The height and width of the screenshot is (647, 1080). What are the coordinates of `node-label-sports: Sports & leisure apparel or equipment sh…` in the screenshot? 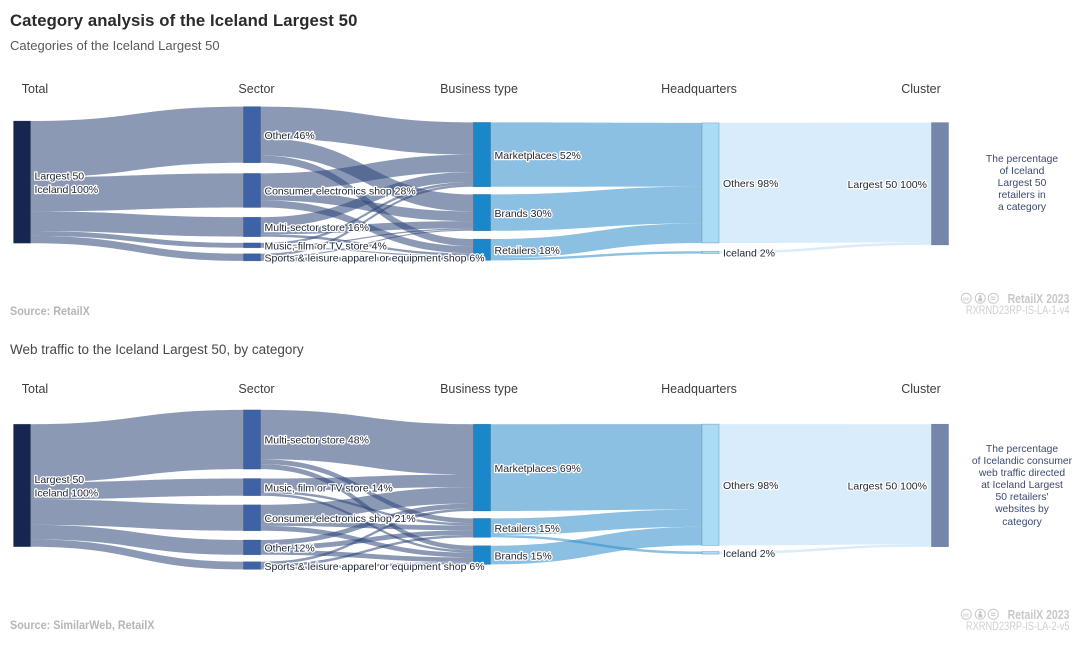 It's located at (375, 567).